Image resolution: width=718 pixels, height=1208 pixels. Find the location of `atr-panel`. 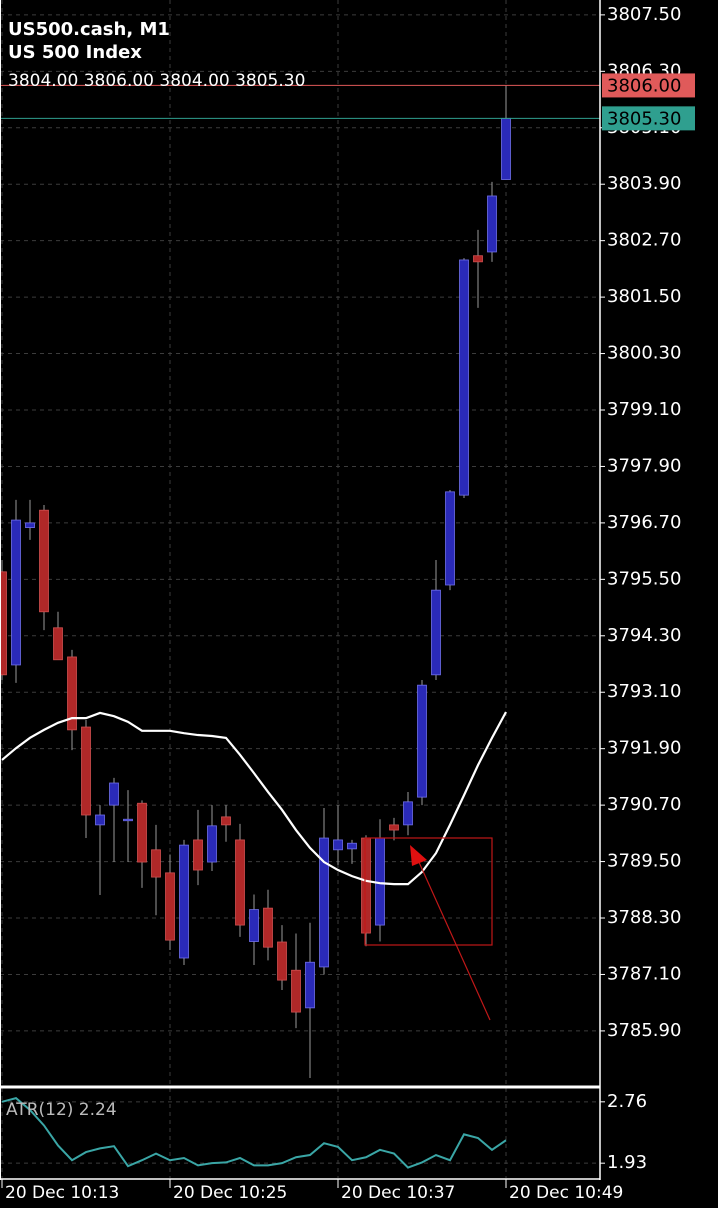

atr-panel is located at coordinates (254, 1133).